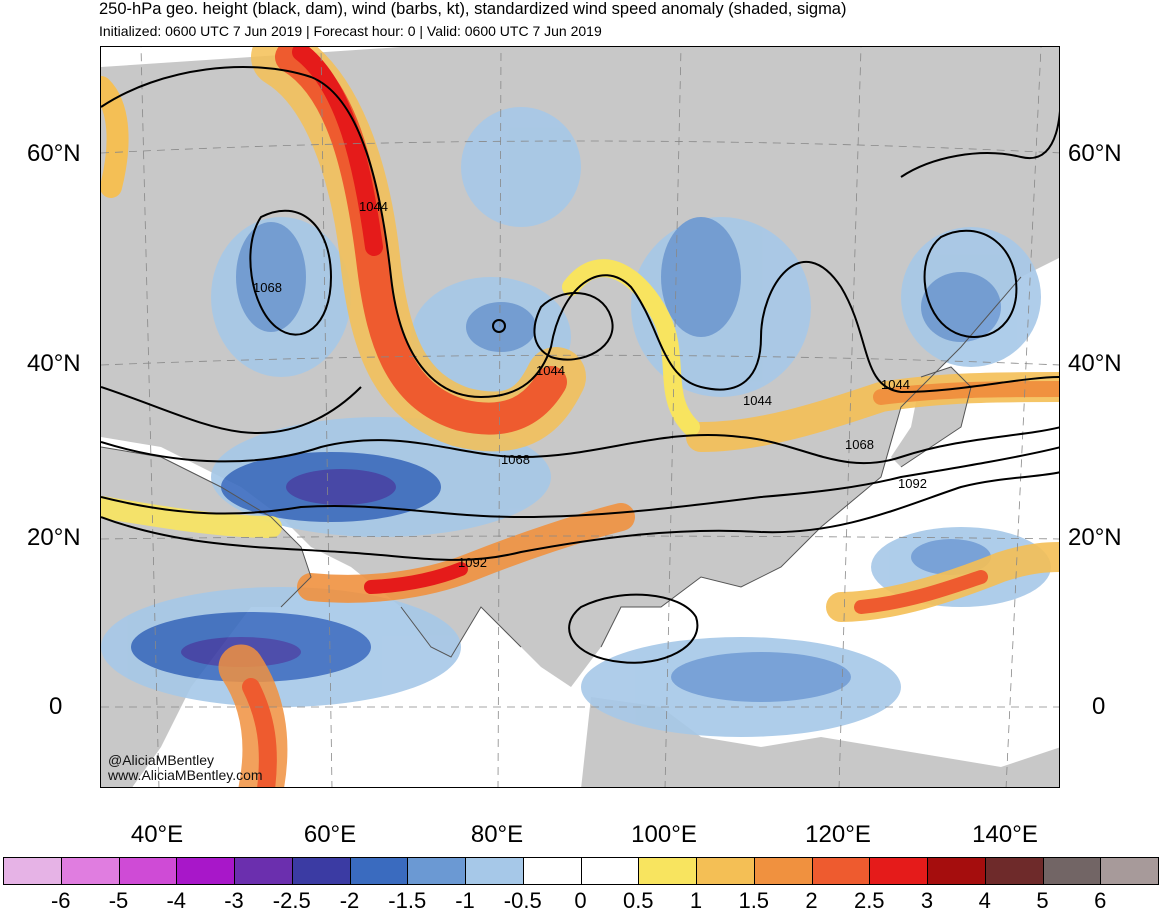 Image resolution: width=1160 pixels, height=914 pixels. I want to click on watermark-handle: @AliciaMBentley, so click(161, 760).